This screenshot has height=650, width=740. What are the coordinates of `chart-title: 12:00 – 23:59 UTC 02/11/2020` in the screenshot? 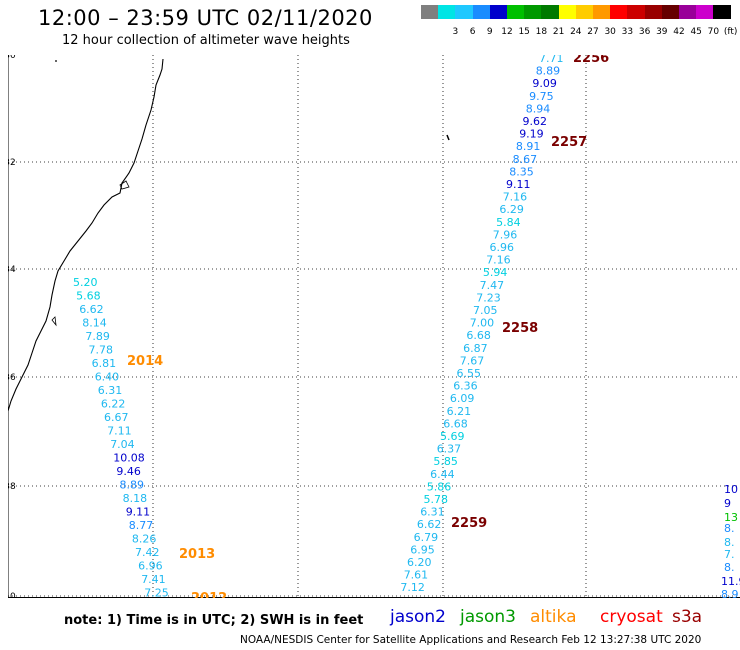 It's located at (205, 18).